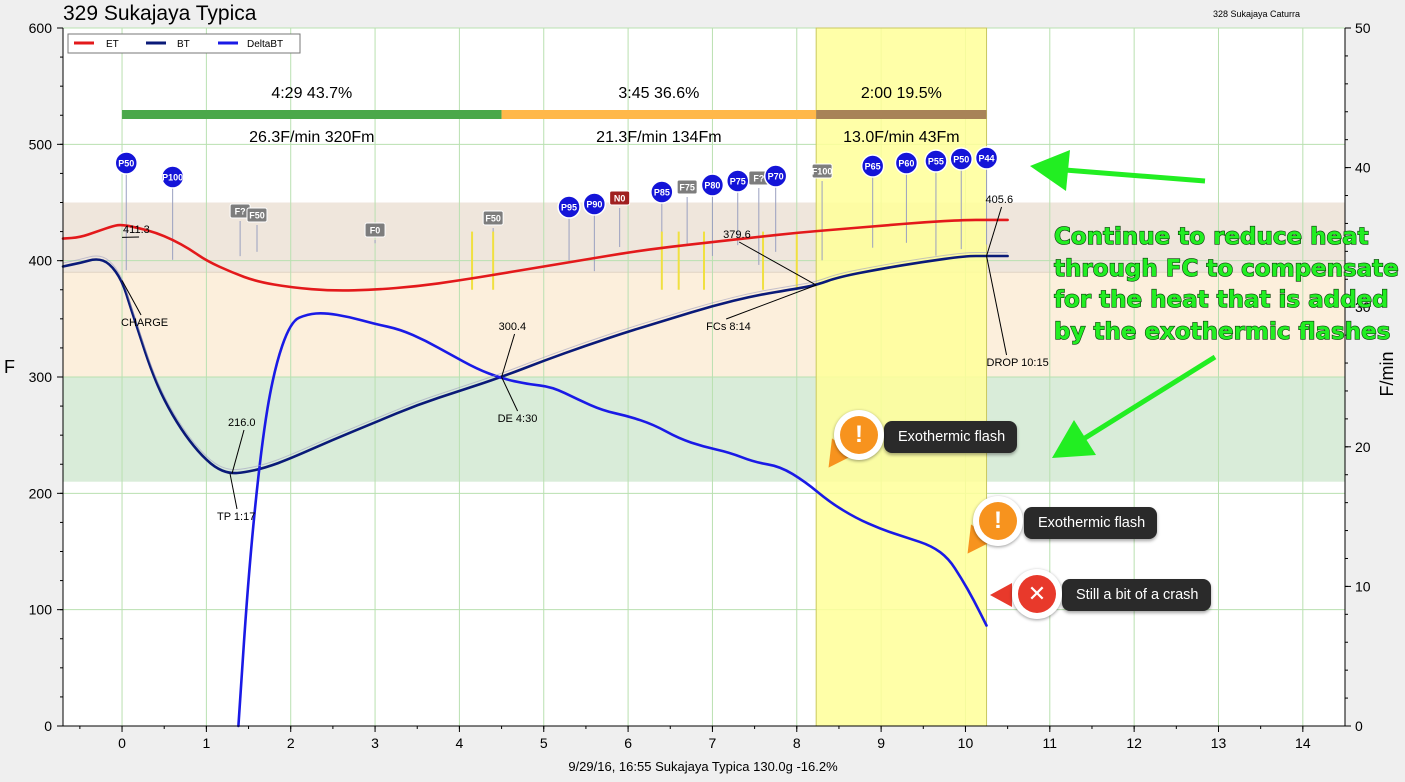 This screenshot has width=1405, height=782. Describe the element at coordinates (776, 177) in the screenshot. I see `marker-label: P70` at that location.